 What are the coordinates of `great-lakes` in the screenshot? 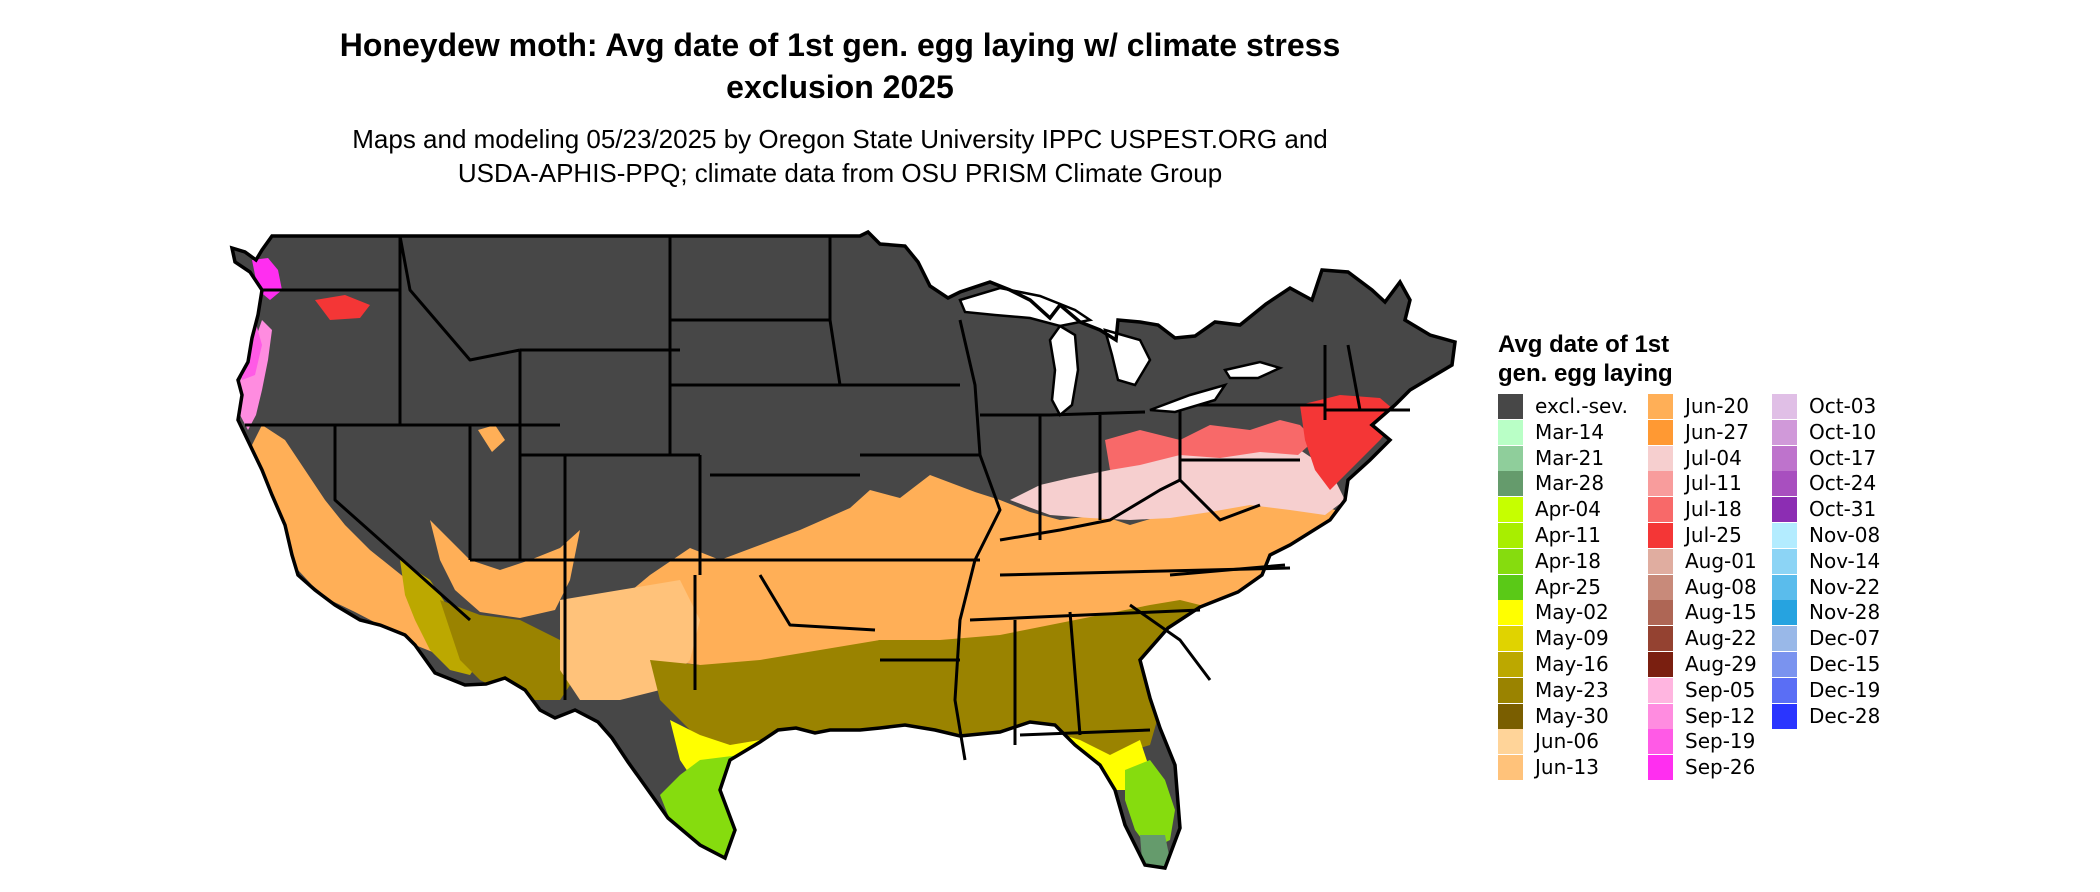 It's located at (1121, 351).